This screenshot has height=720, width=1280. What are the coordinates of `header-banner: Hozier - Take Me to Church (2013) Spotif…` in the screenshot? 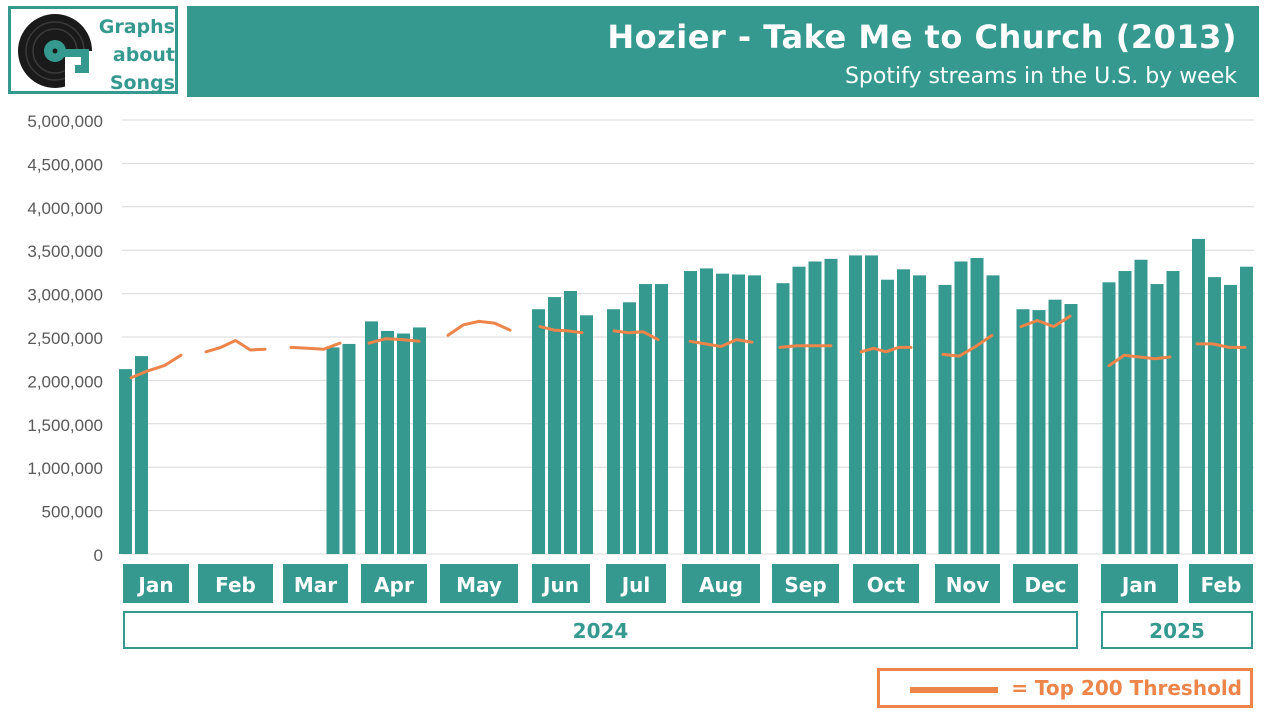 It's located at (723, 51).